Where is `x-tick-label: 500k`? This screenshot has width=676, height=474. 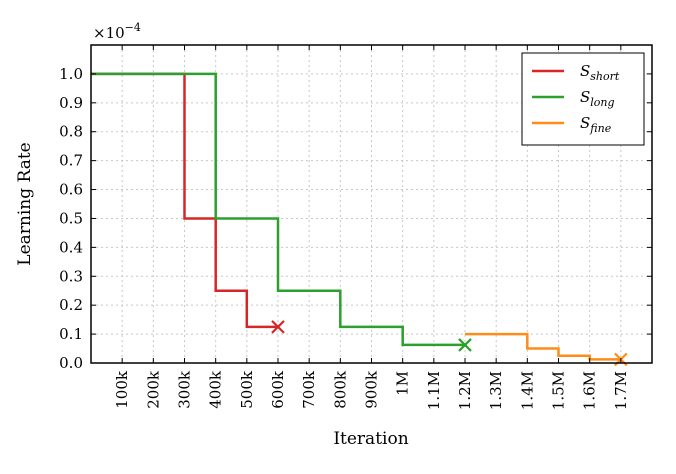
x-tick-label: 500k is located at coordinates (247, 389).